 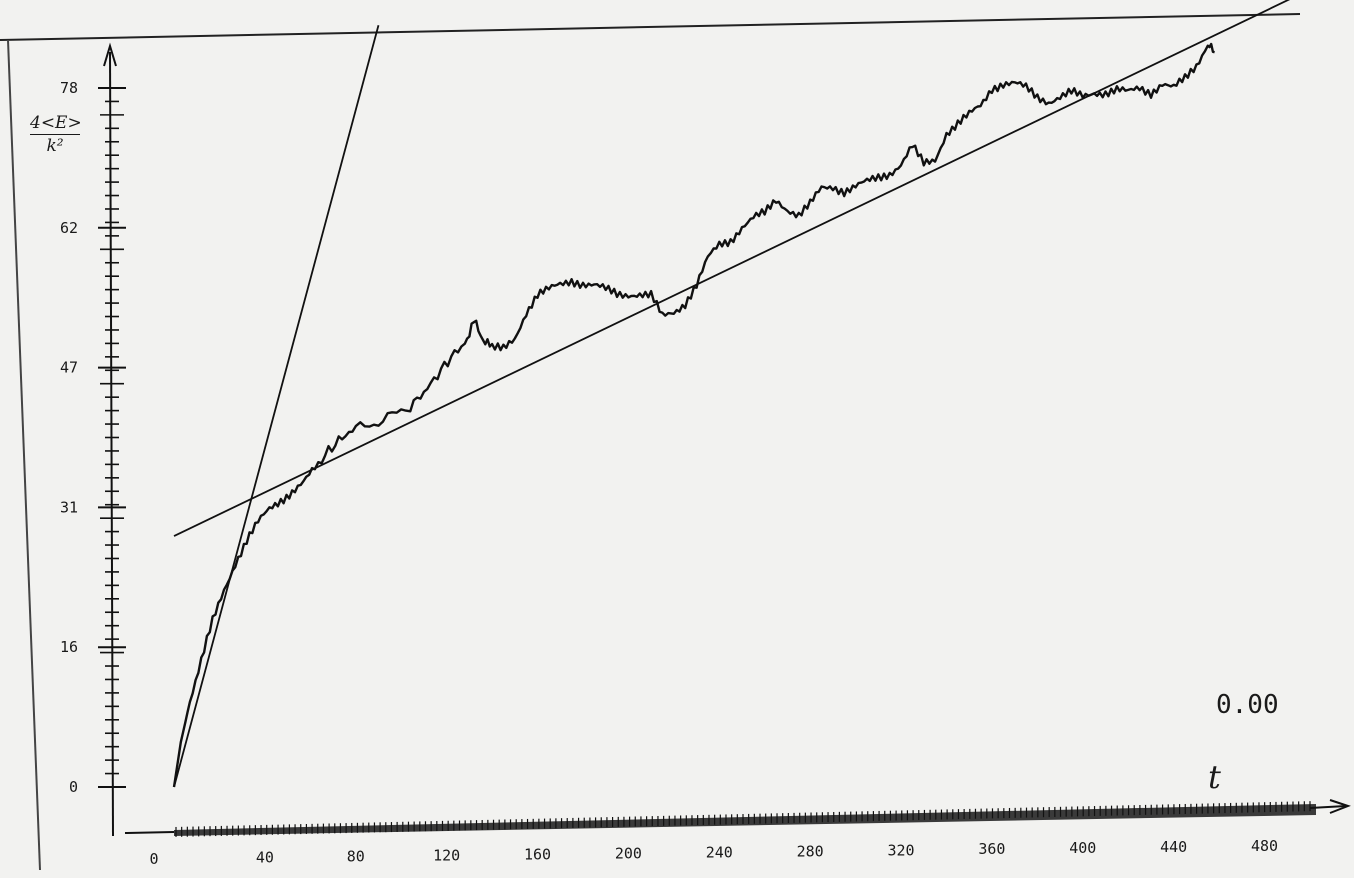 What do you see at coordinates (69, 228) in the screenshot?
I see `y-tick-label: 62` at bounding box center [69, 228].